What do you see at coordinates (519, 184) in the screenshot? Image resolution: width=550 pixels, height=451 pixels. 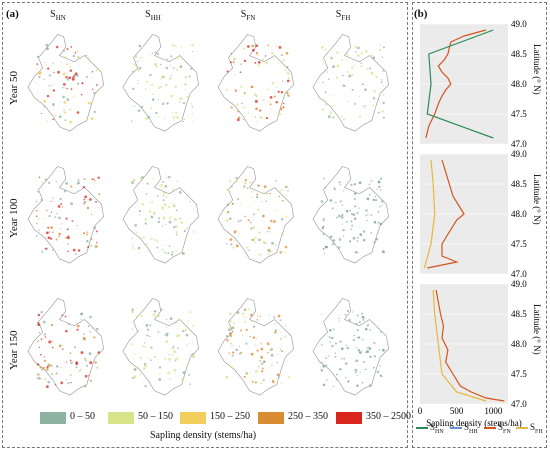 I see `y-tick-label: 48.5` at bounding box center [519, 184].